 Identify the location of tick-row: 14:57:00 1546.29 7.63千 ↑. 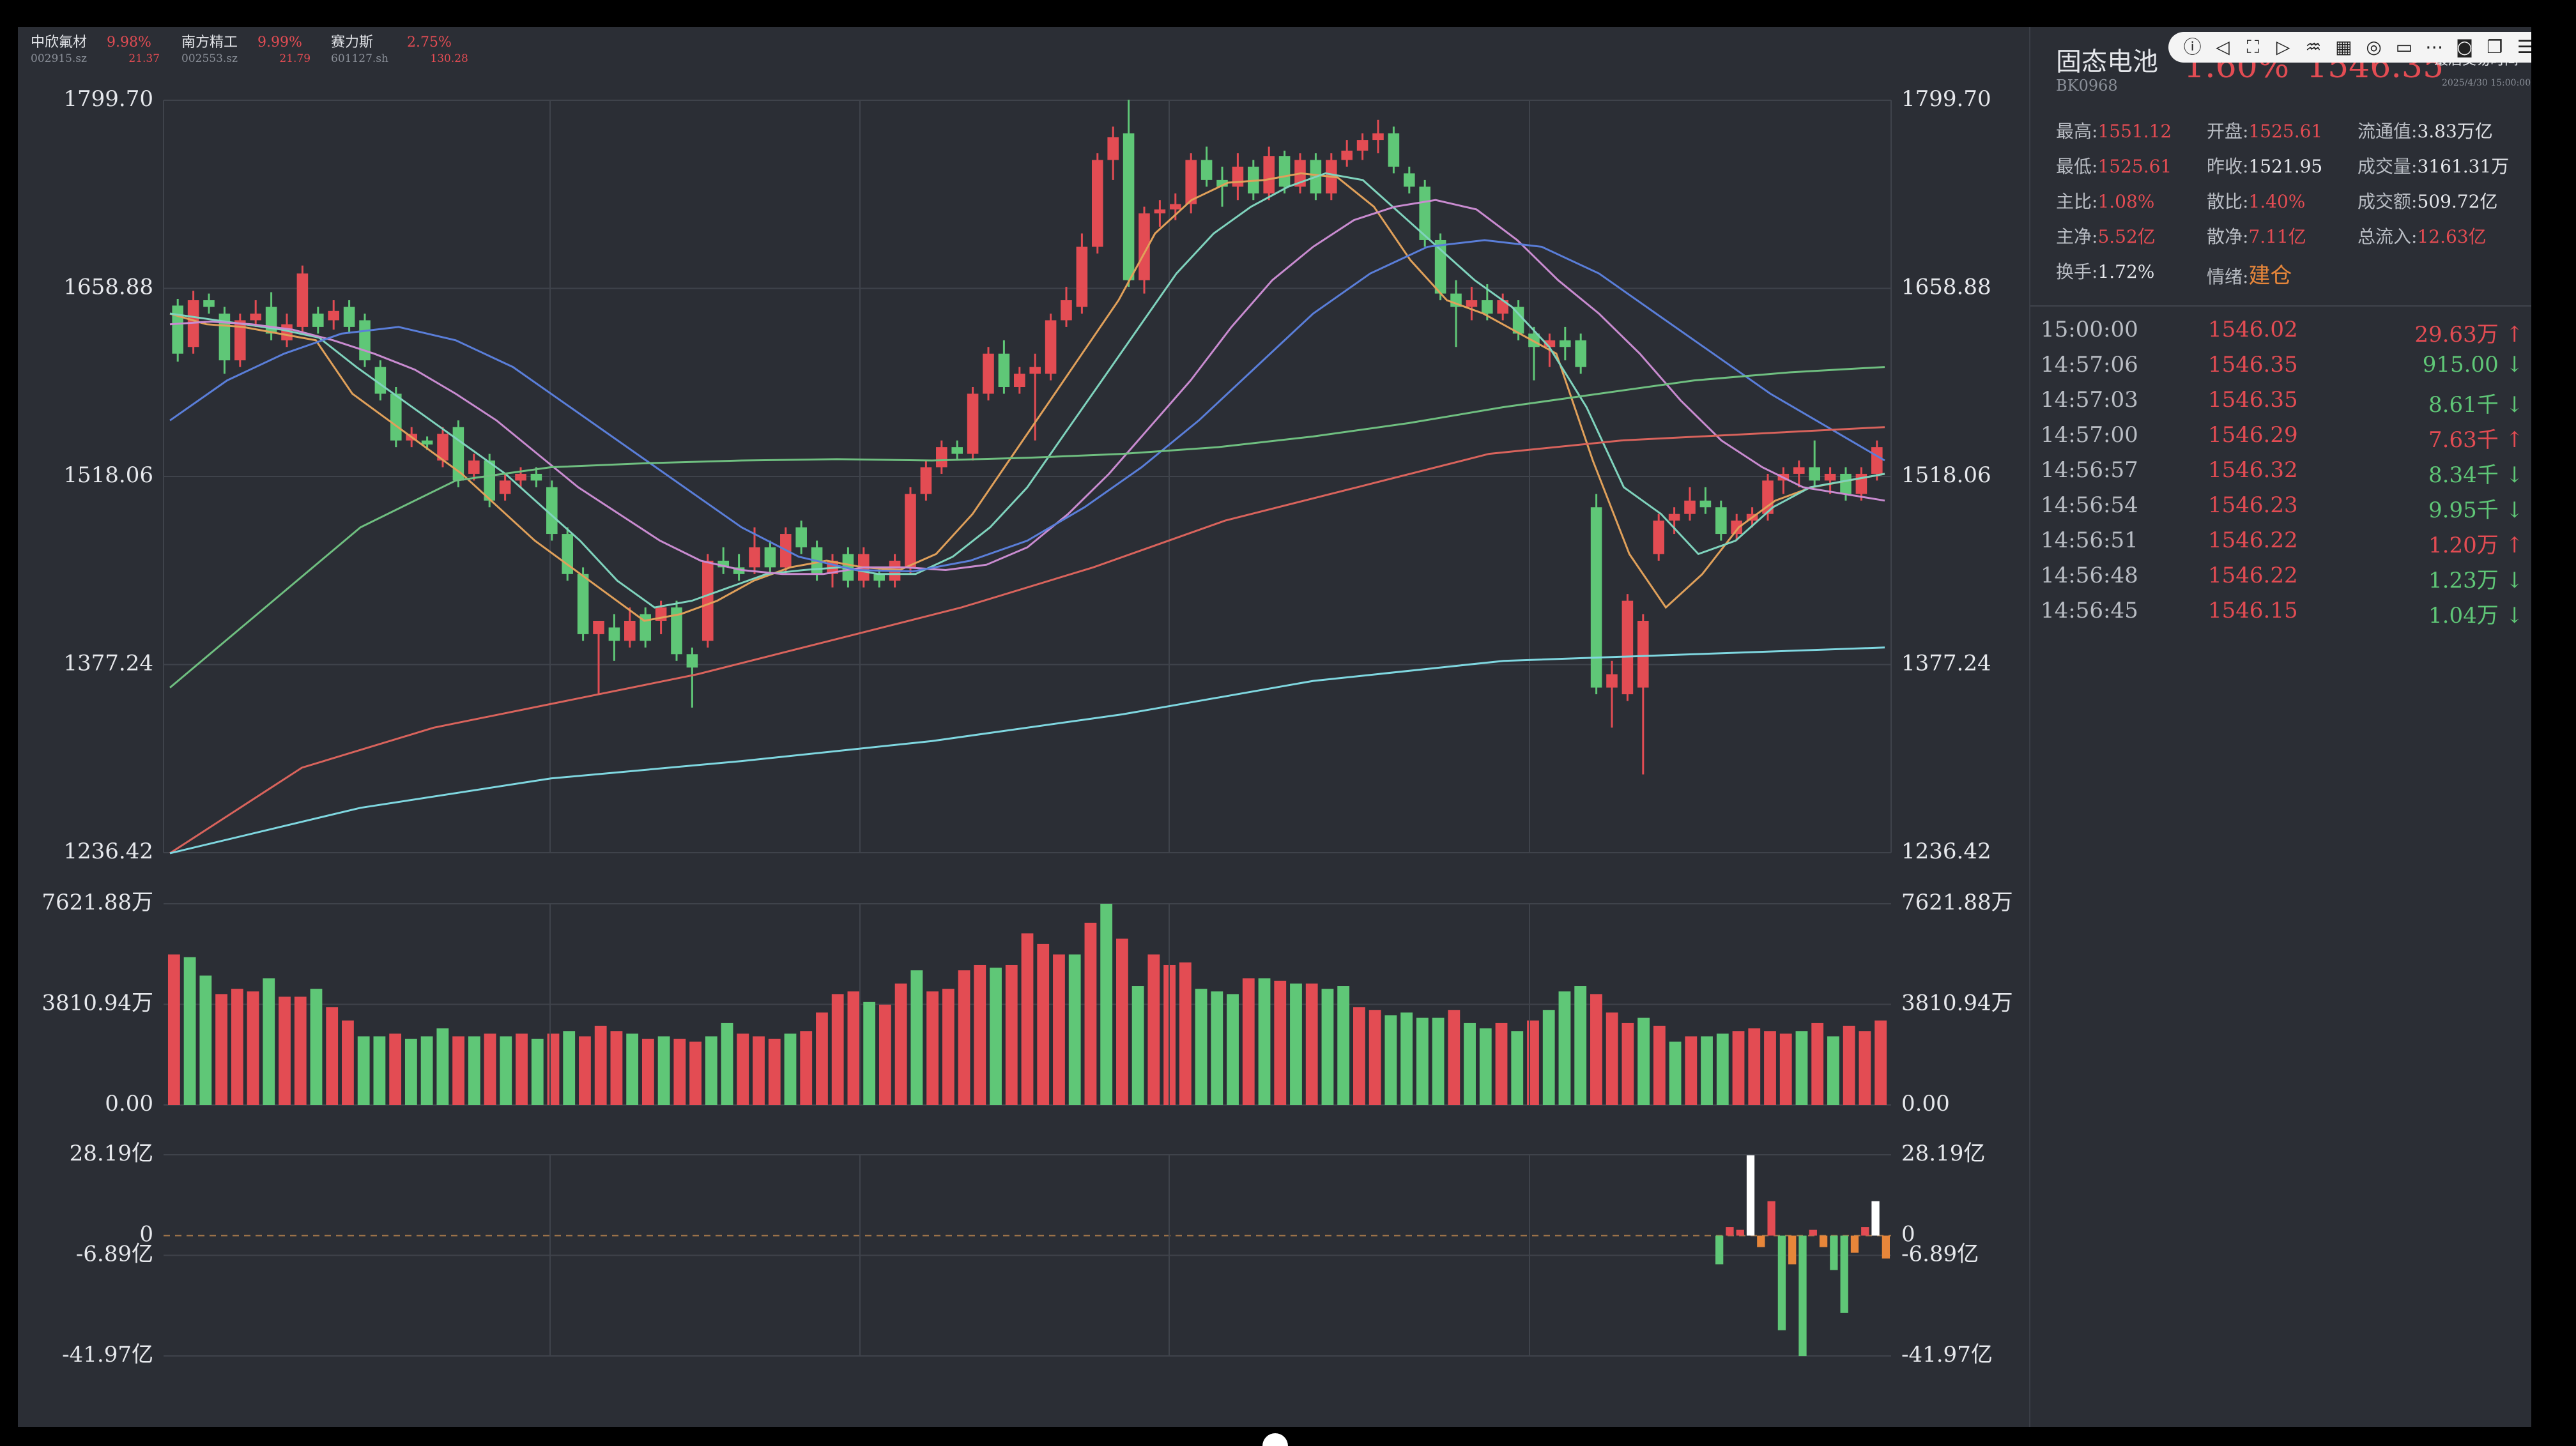
(2282, 440).